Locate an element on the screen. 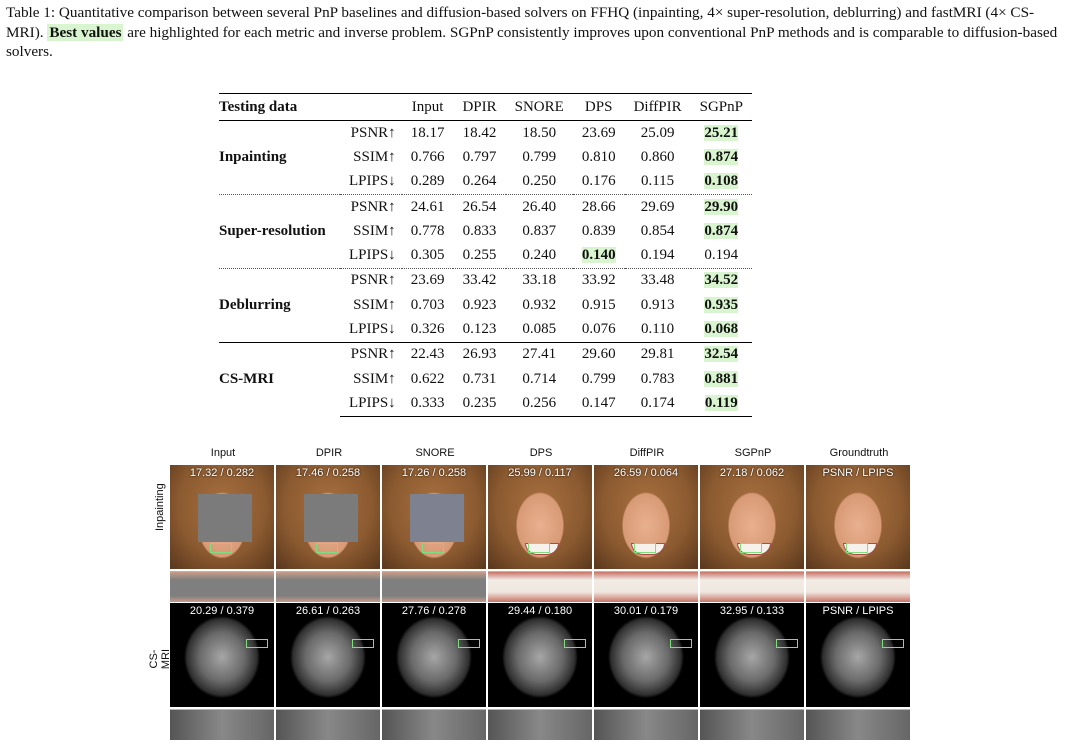  table-cell: 0.837 is located at coordinates (539, 231).